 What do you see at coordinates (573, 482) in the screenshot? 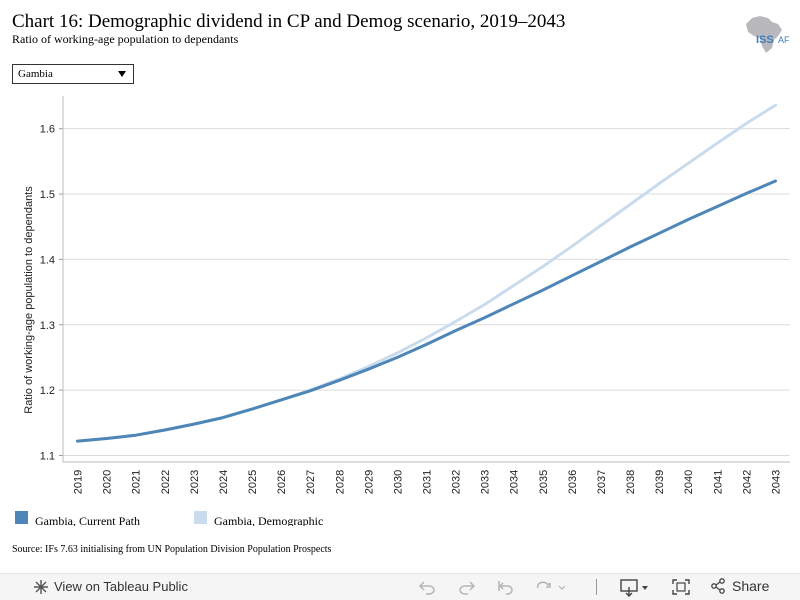
I see `x-tick-label: 2036` at bounding box center [573, 482].